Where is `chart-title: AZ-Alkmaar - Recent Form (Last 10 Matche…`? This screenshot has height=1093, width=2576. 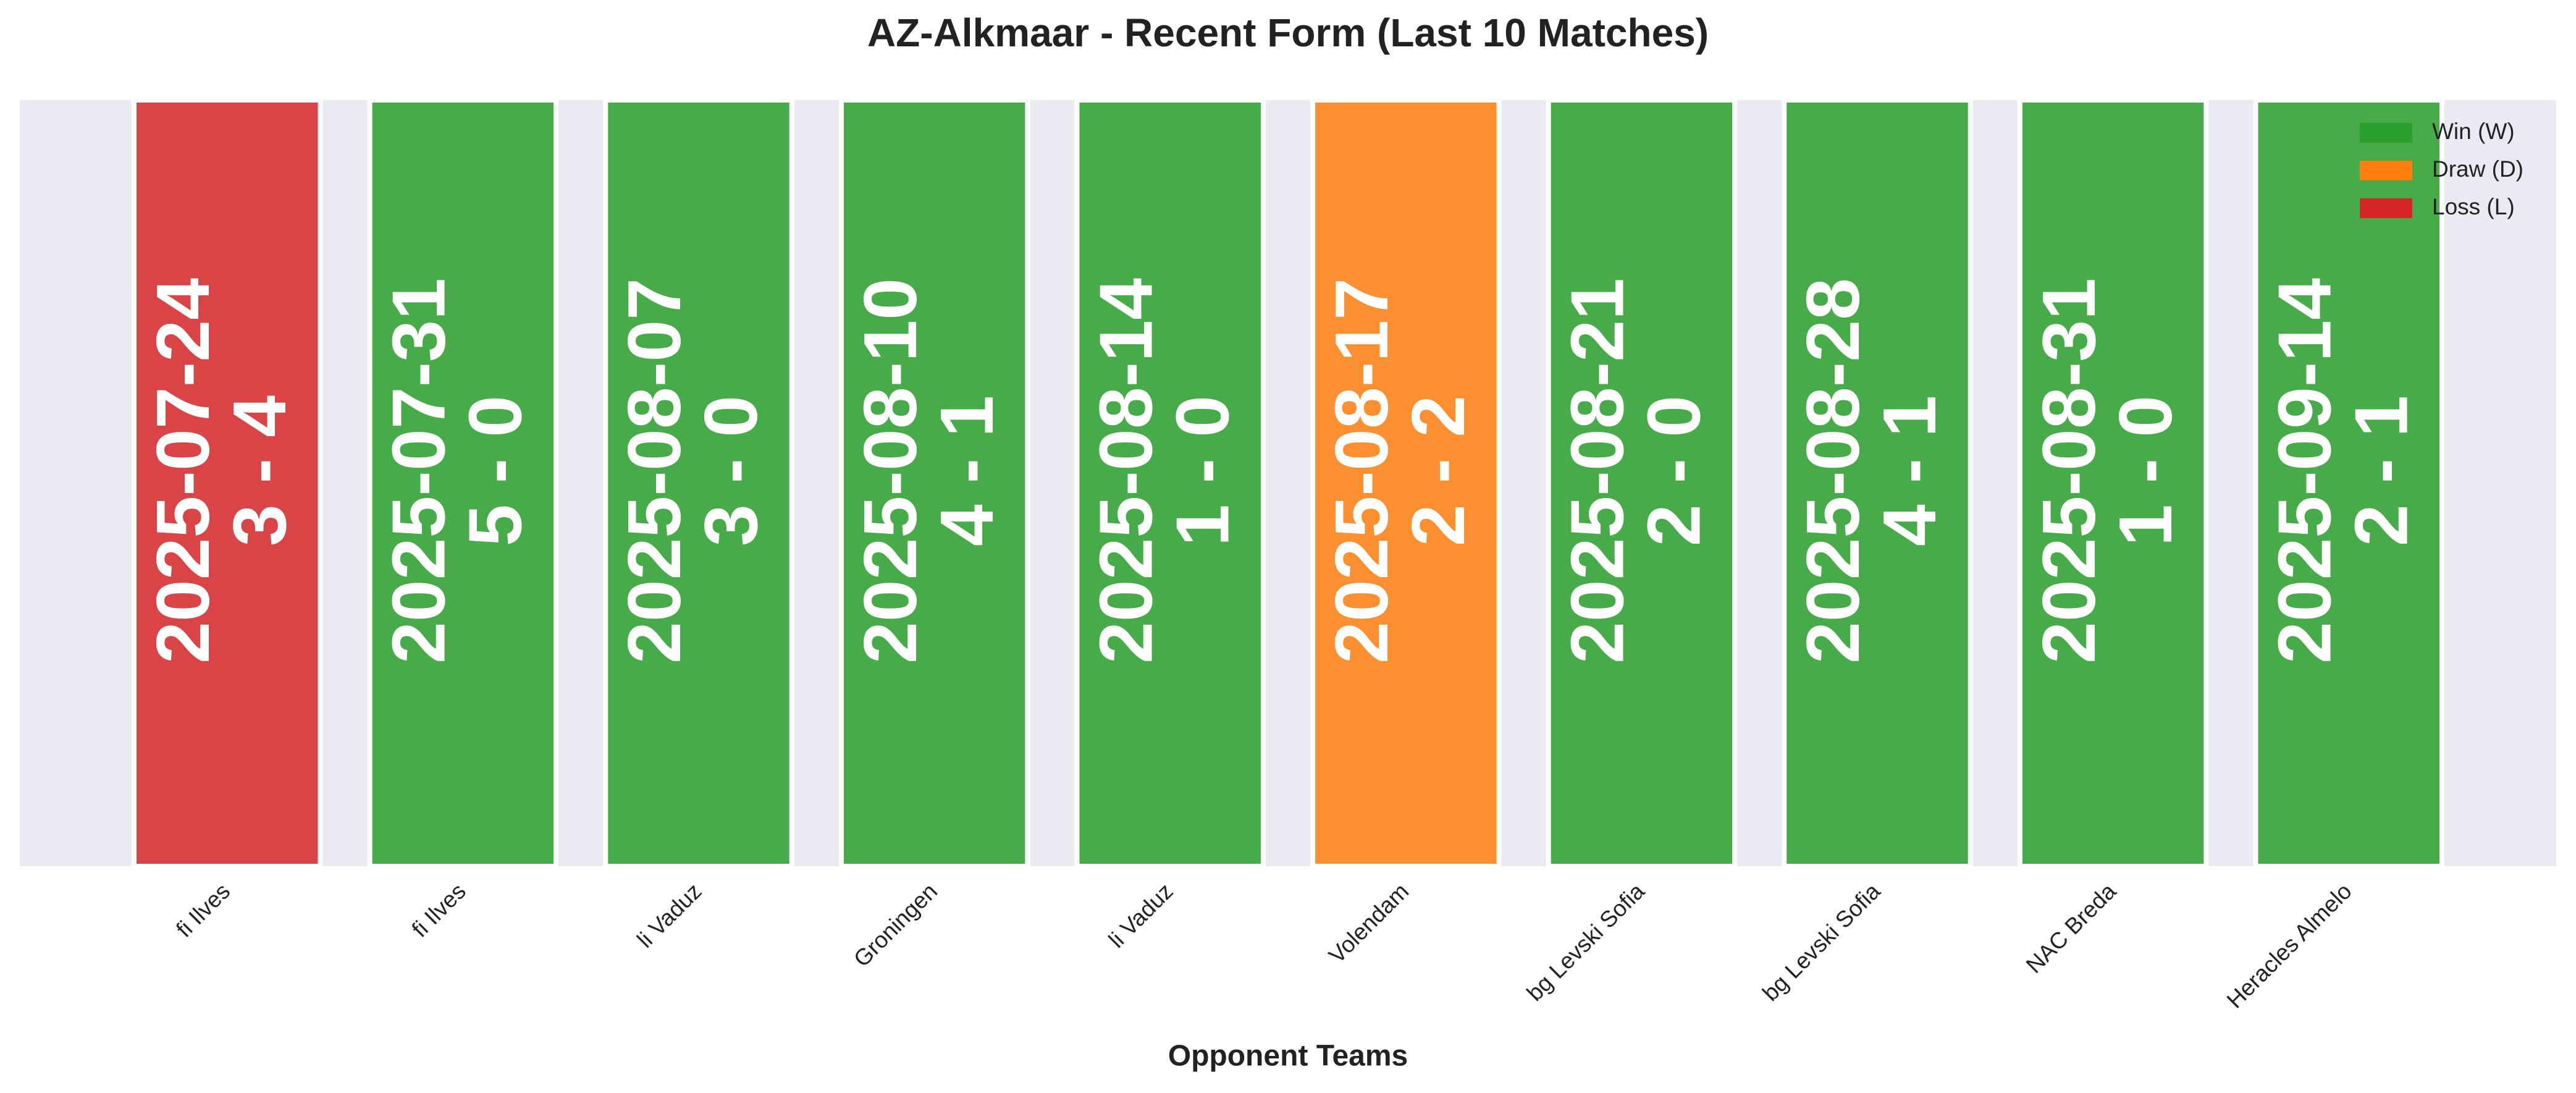
chart-title: AZ-Alkmaar - Recent Form (Last 10 Matche… is located at coordinates (1288, 33).